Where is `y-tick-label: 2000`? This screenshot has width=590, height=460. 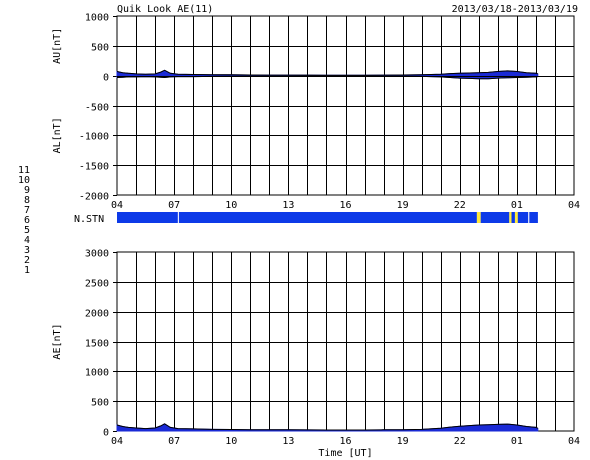 y-tick-label: 2000 is located at coordinates (97, 314).